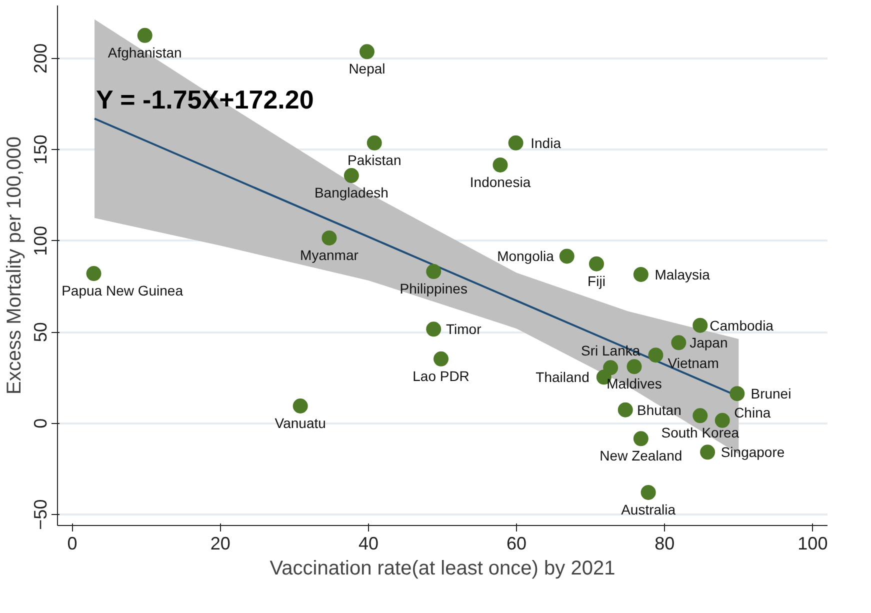 This screenshot has width=871, height=613. I want to click on annotation: Timor, so click(464, 329).